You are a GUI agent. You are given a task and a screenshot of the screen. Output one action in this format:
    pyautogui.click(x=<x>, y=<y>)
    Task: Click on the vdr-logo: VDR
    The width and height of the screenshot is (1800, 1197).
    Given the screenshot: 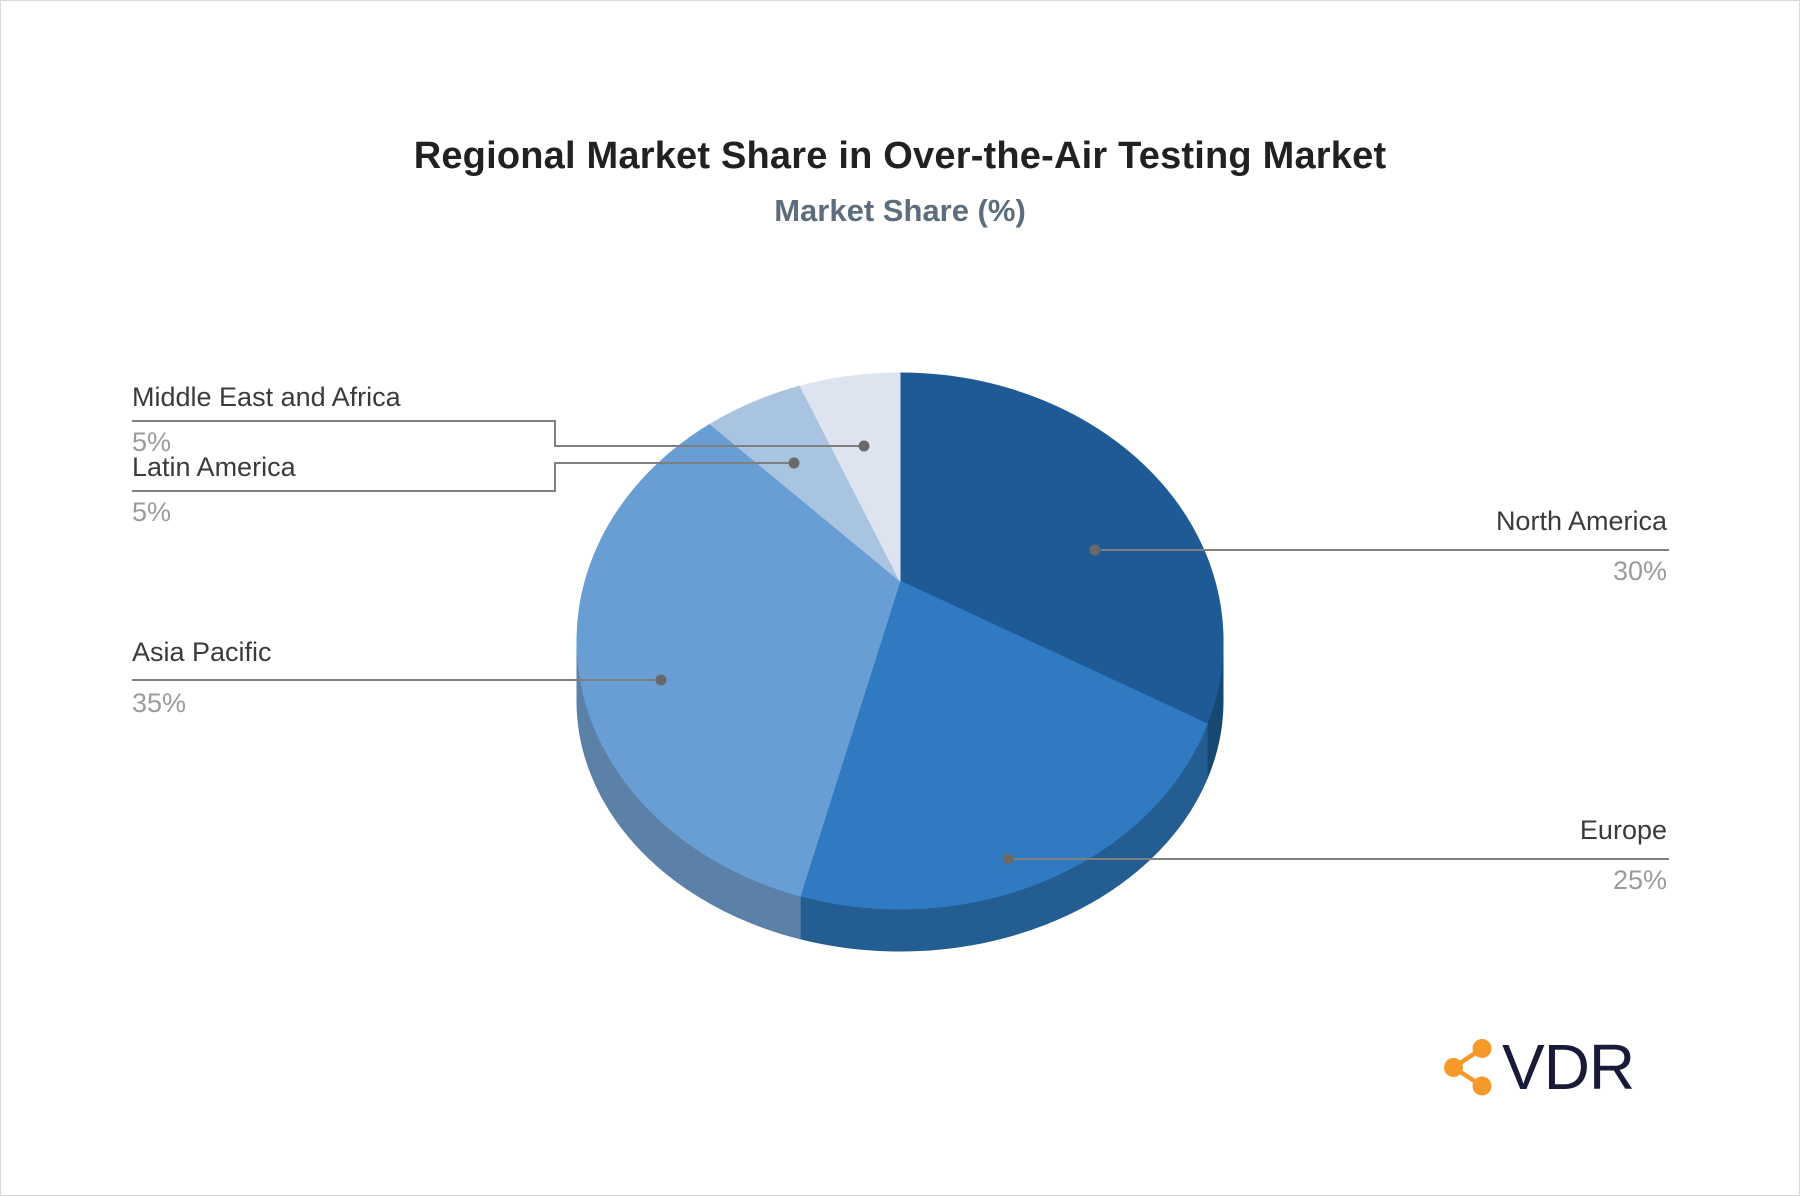 What is the action you would take?
    pyautogui.click(x=1539, y=1067)
    